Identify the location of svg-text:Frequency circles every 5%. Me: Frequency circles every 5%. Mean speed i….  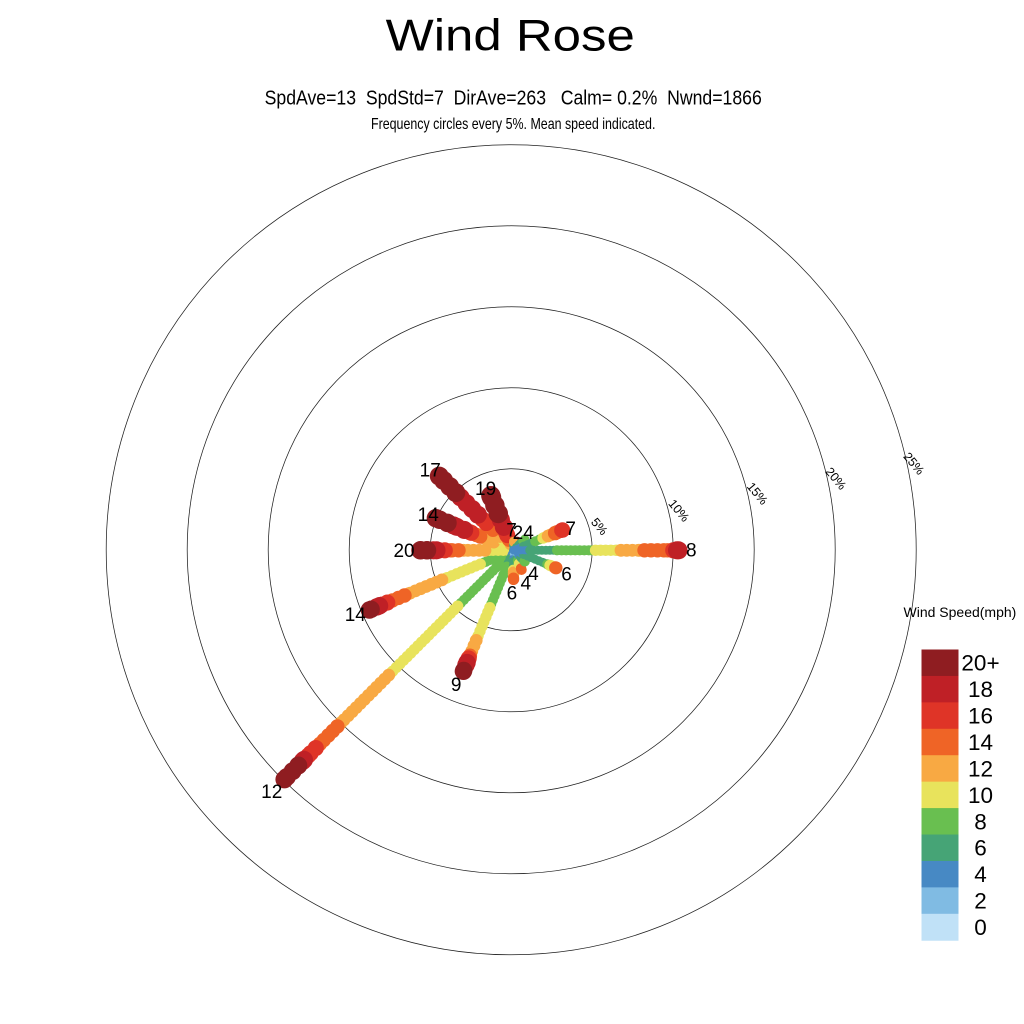
(513, 125).